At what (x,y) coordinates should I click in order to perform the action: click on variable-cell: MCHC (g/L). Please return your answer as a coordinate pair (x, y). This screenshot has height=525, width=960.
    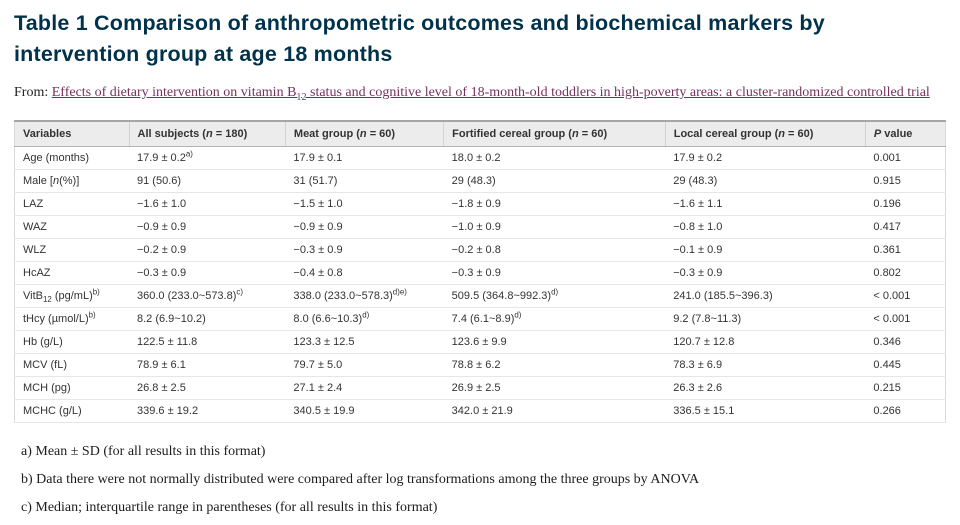
    Looking at the image, I should click on (71, 411).